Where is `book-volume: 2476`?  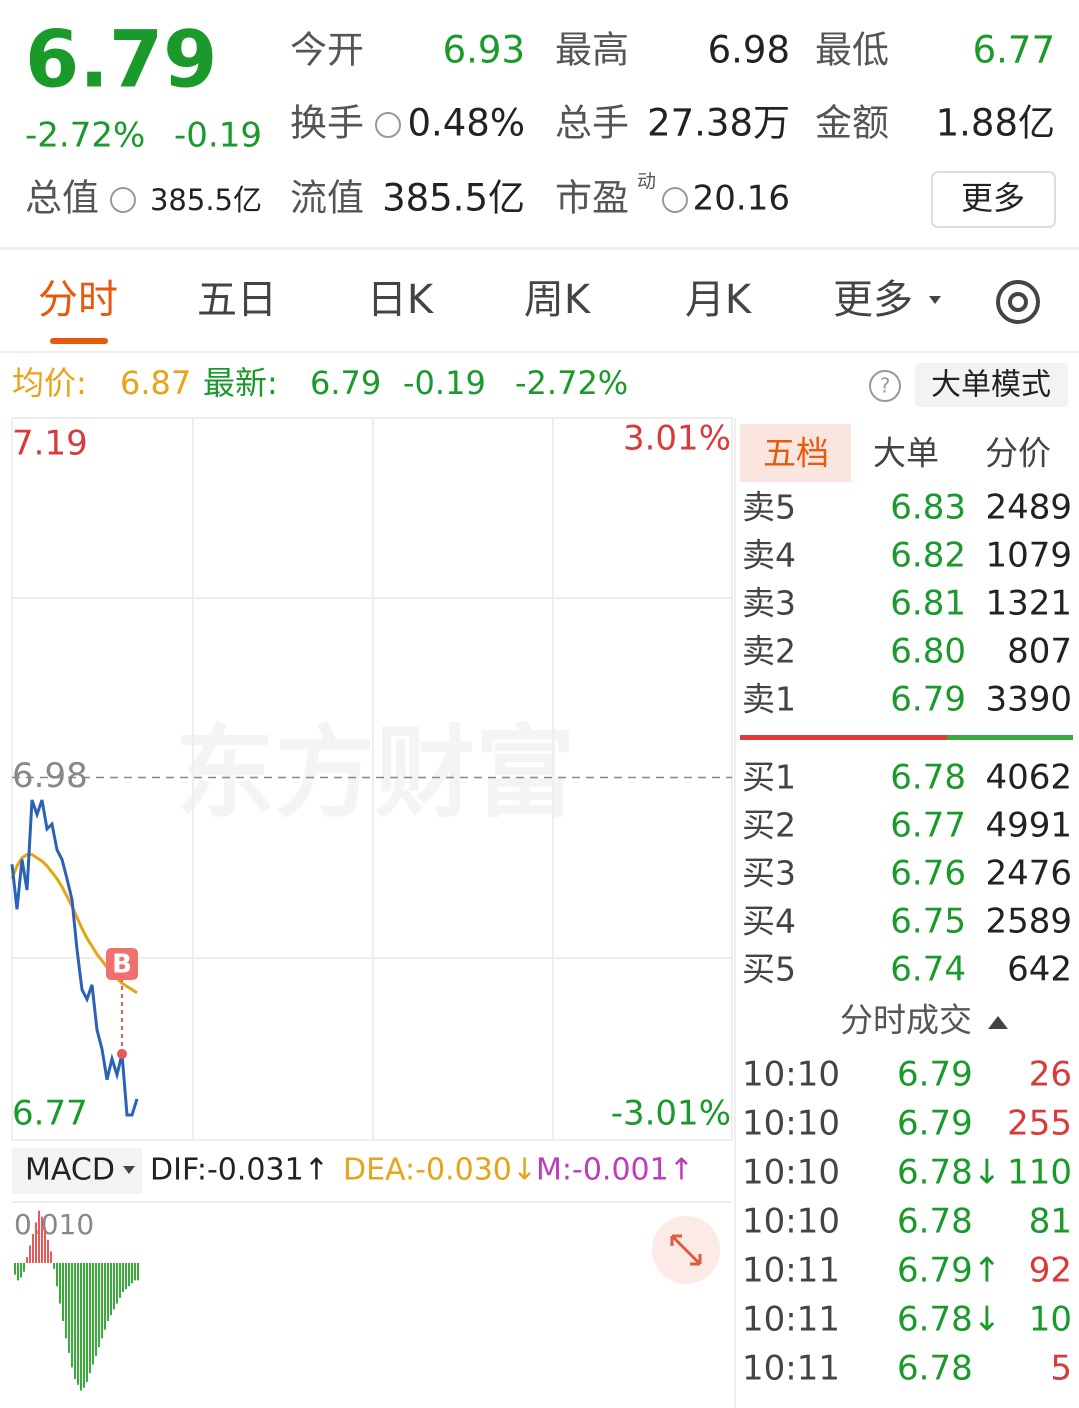 book-volume: 2476 is located at coordinates (1028, 874).